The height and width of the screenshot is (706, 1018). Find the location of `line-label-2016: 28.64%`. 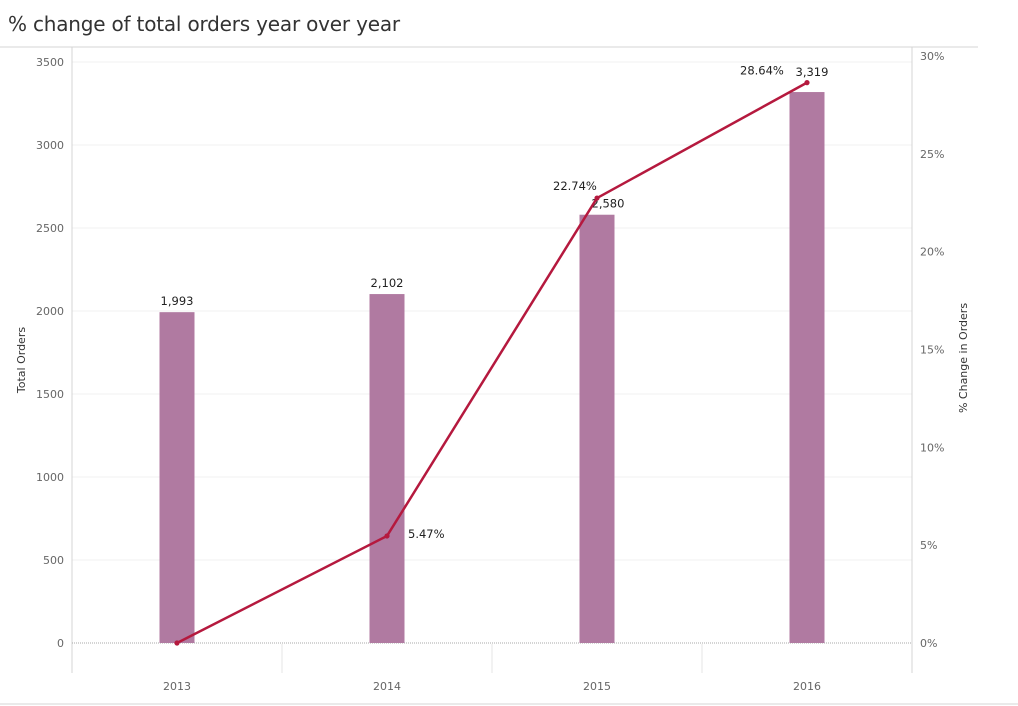

line-label-2016: 28.64% is located at coordinates (762, 71).